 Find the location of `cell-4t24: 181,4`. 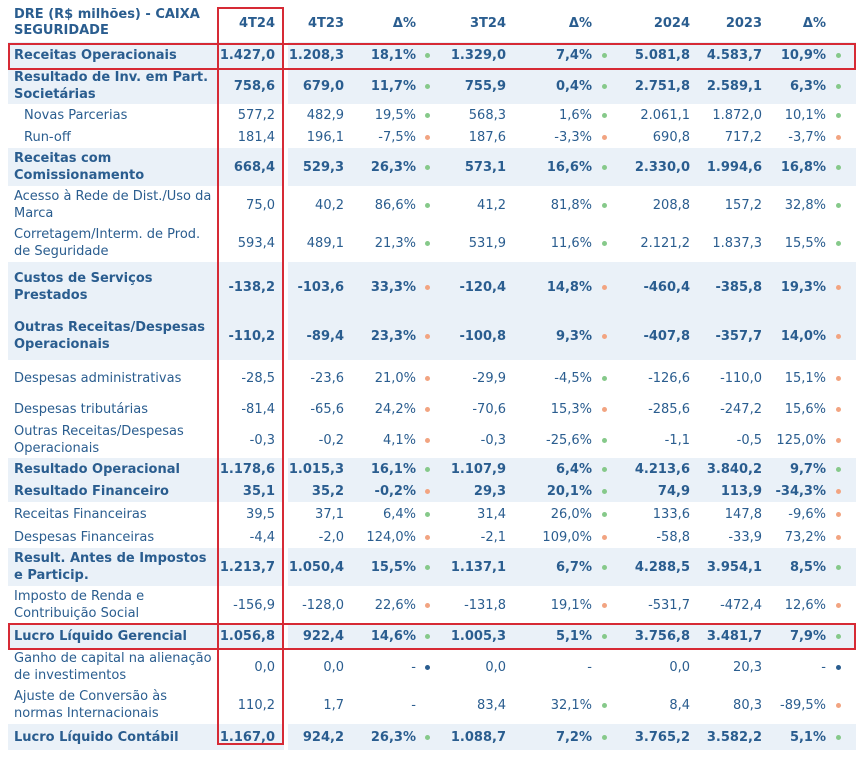

cell-4t24: 181,4 is located at coordinates (256, 137).